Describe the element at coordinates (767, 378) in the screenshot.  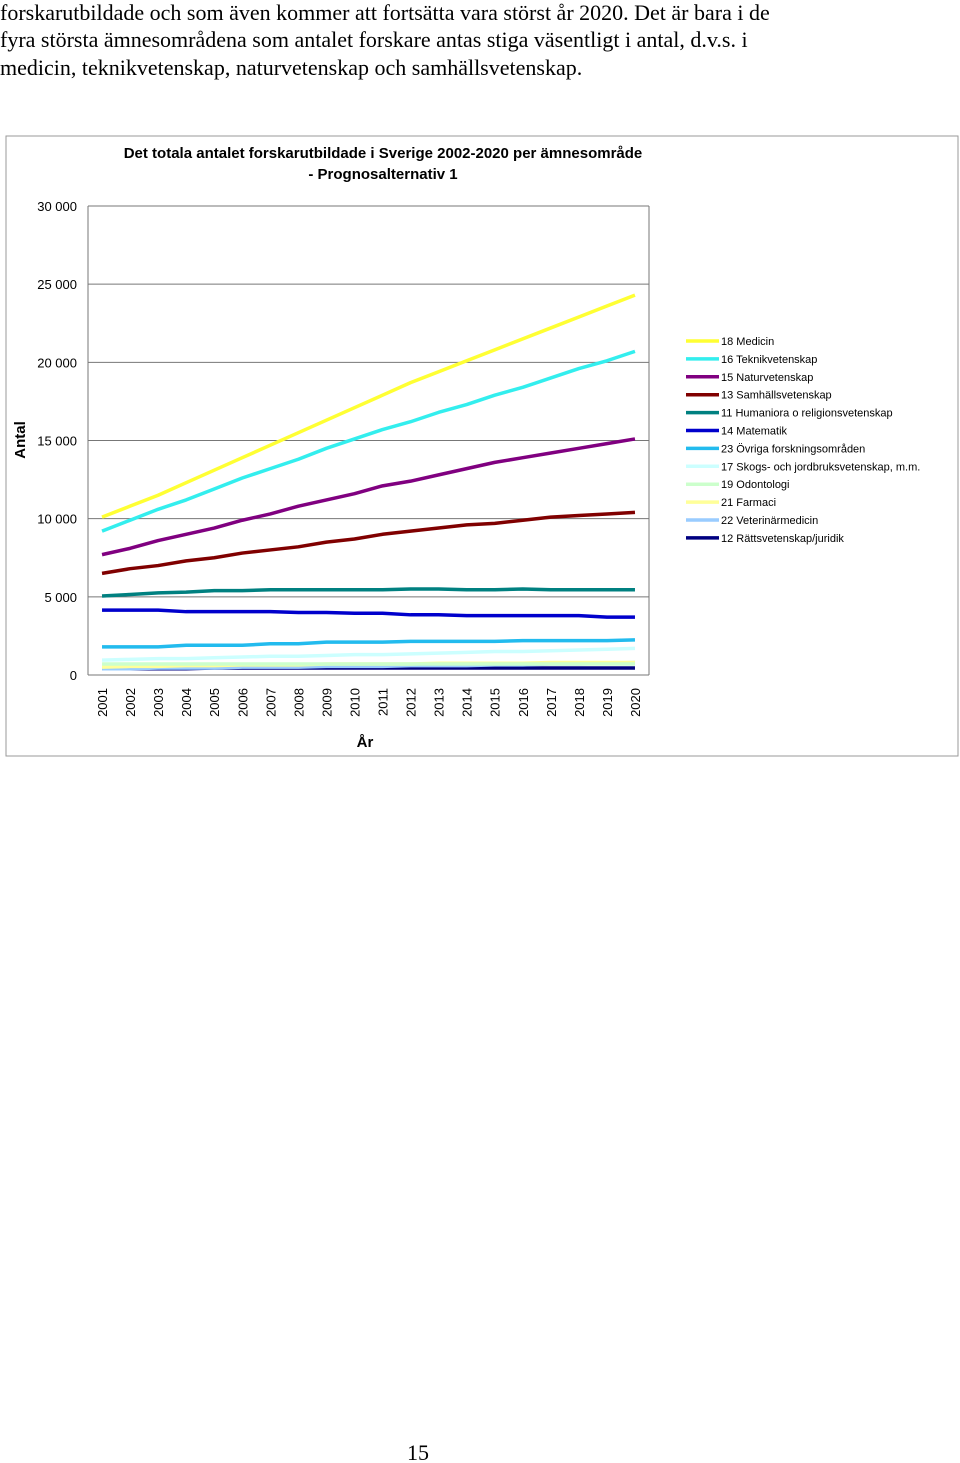
I see `legend-label: 15 Naturvetenskap` at that location.